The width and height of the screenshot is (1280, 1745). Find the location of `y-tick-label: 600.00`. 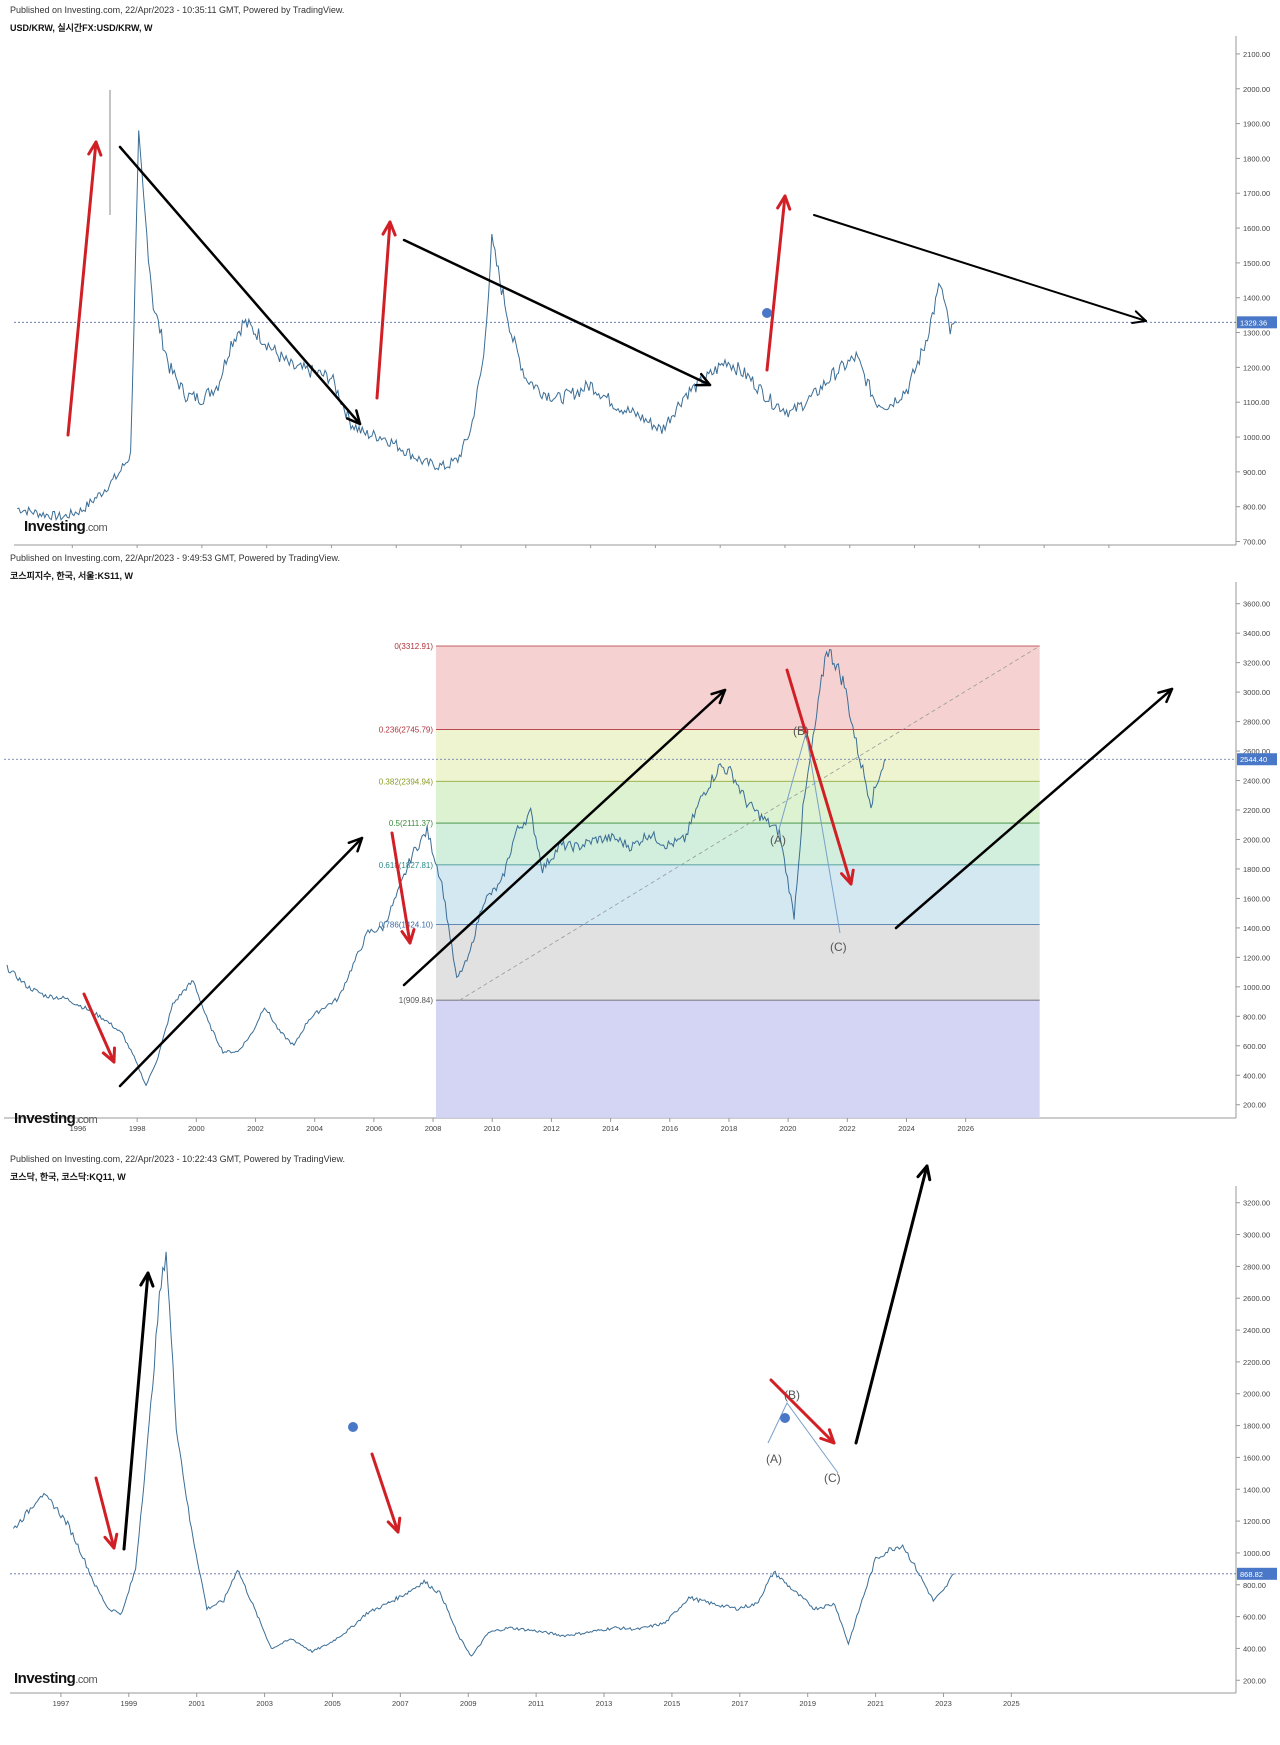

y-tick-label: 600.00 is located at coordinates (1254, 1617).